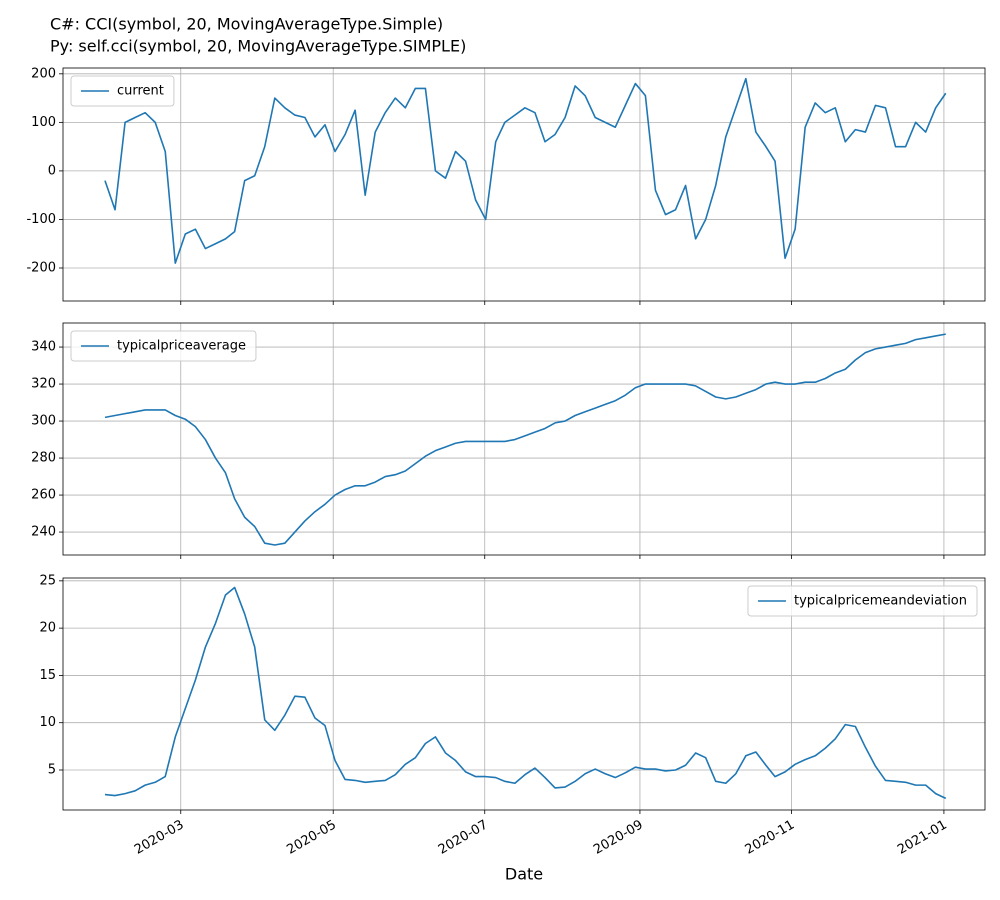 This screenshot has height=900, width=1000. I want to click on x-tick-label: 2020-11, so click(770, 838).